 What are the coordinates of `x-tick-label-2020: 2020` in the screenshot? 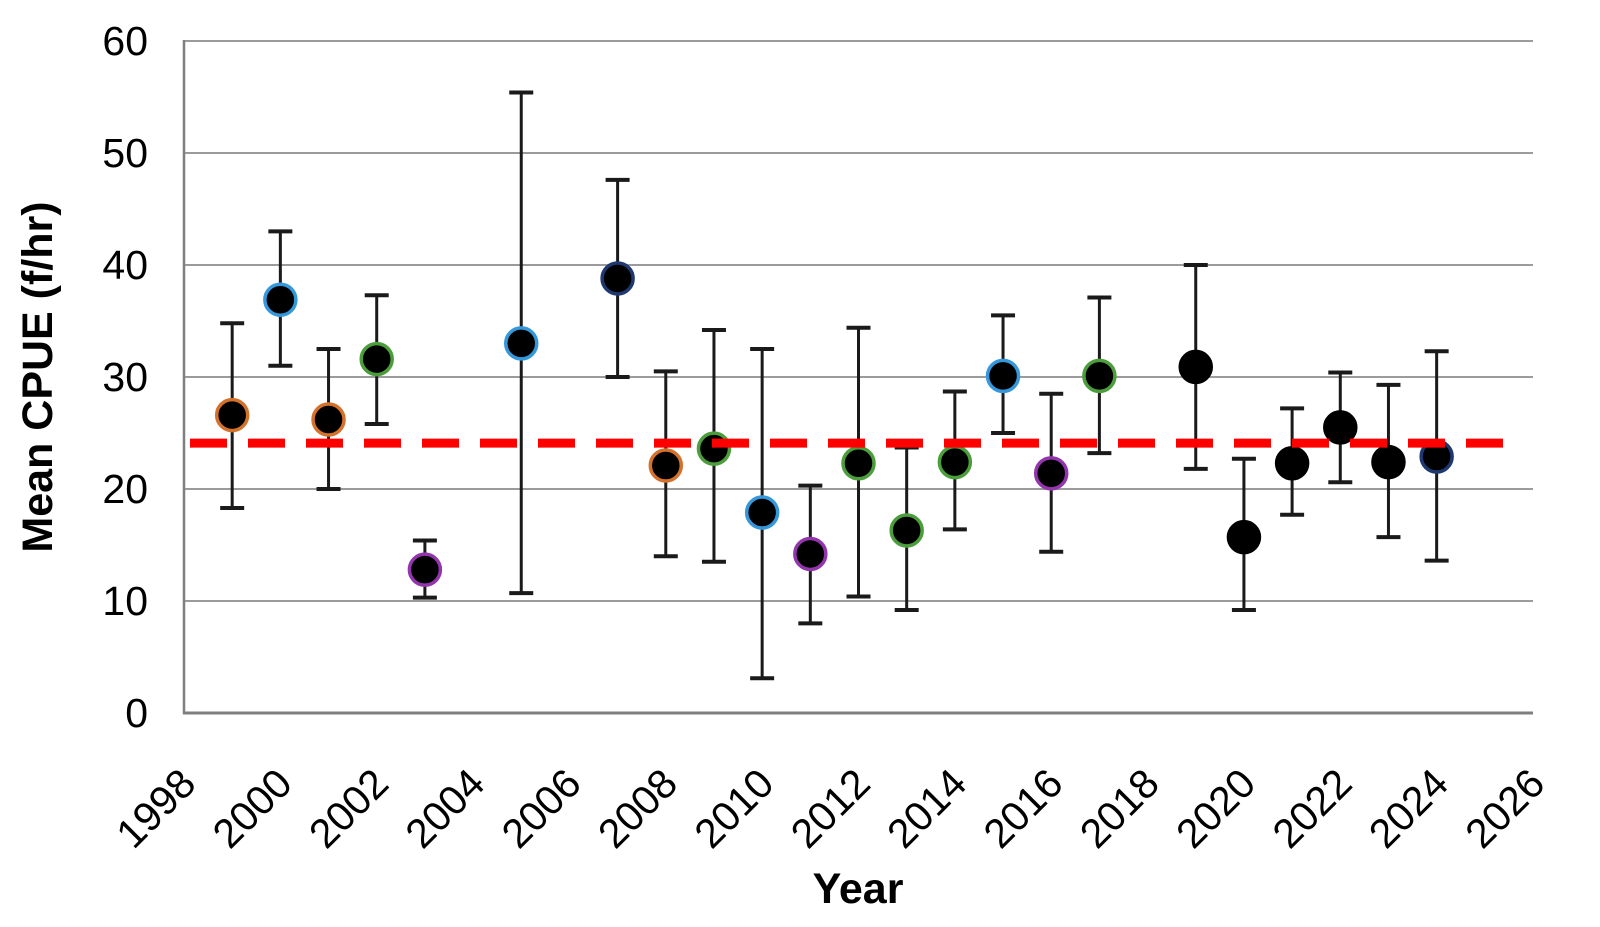 It's located at (1215, 808).